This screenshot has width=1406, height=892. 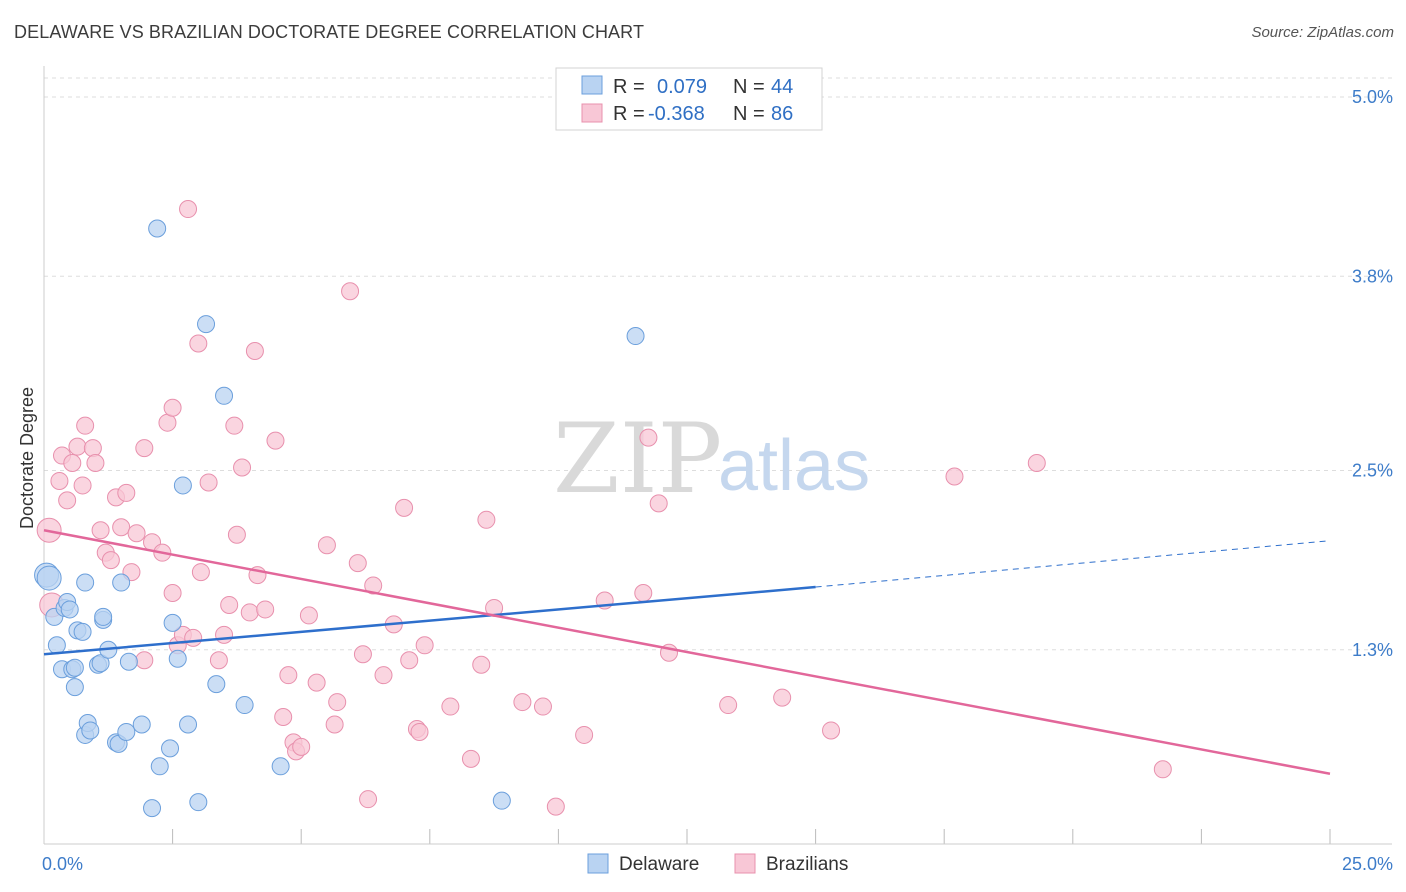 What do you see at coordinates (1372, 471) in the screenshot?
I see `y-tick-label-1: 2.5%` at bounding box center [1372, 471].